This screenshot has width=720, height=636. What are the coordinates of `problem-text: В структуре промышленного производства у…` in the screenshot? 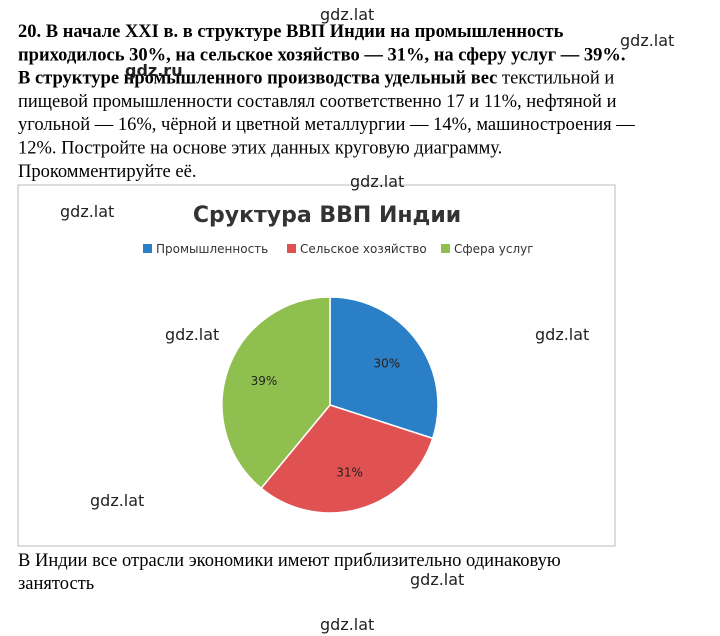 It's located at (257, 79).